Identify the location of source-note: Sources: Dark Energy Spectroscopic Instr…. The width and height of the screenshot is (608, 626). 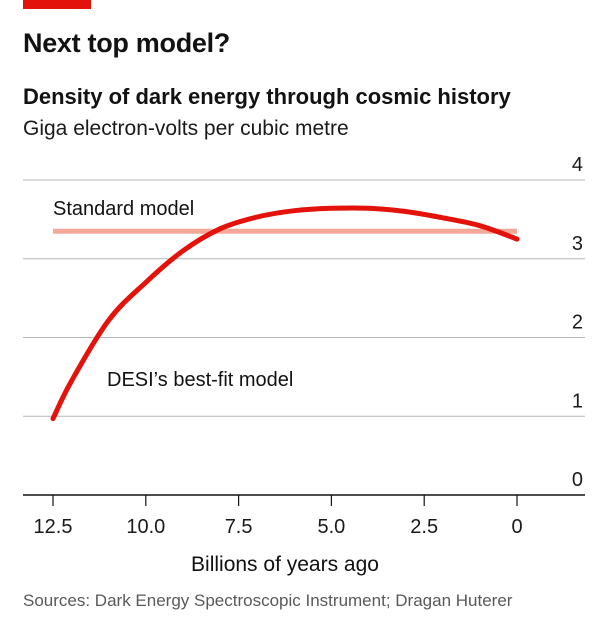
(268, 600).